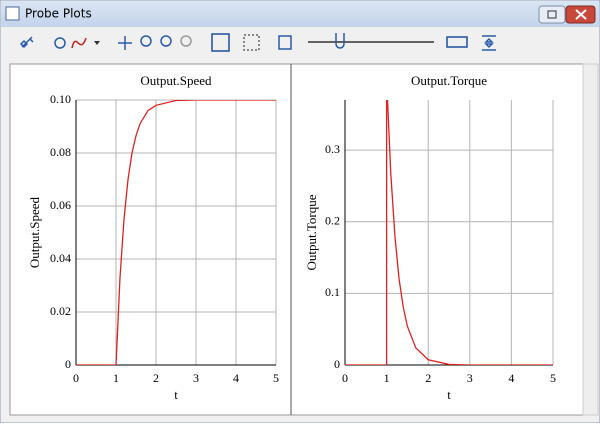 The width and height of the screenshot is (600, 428). I want to click on y-axis-label: Output.Torque, so click(311, 232).